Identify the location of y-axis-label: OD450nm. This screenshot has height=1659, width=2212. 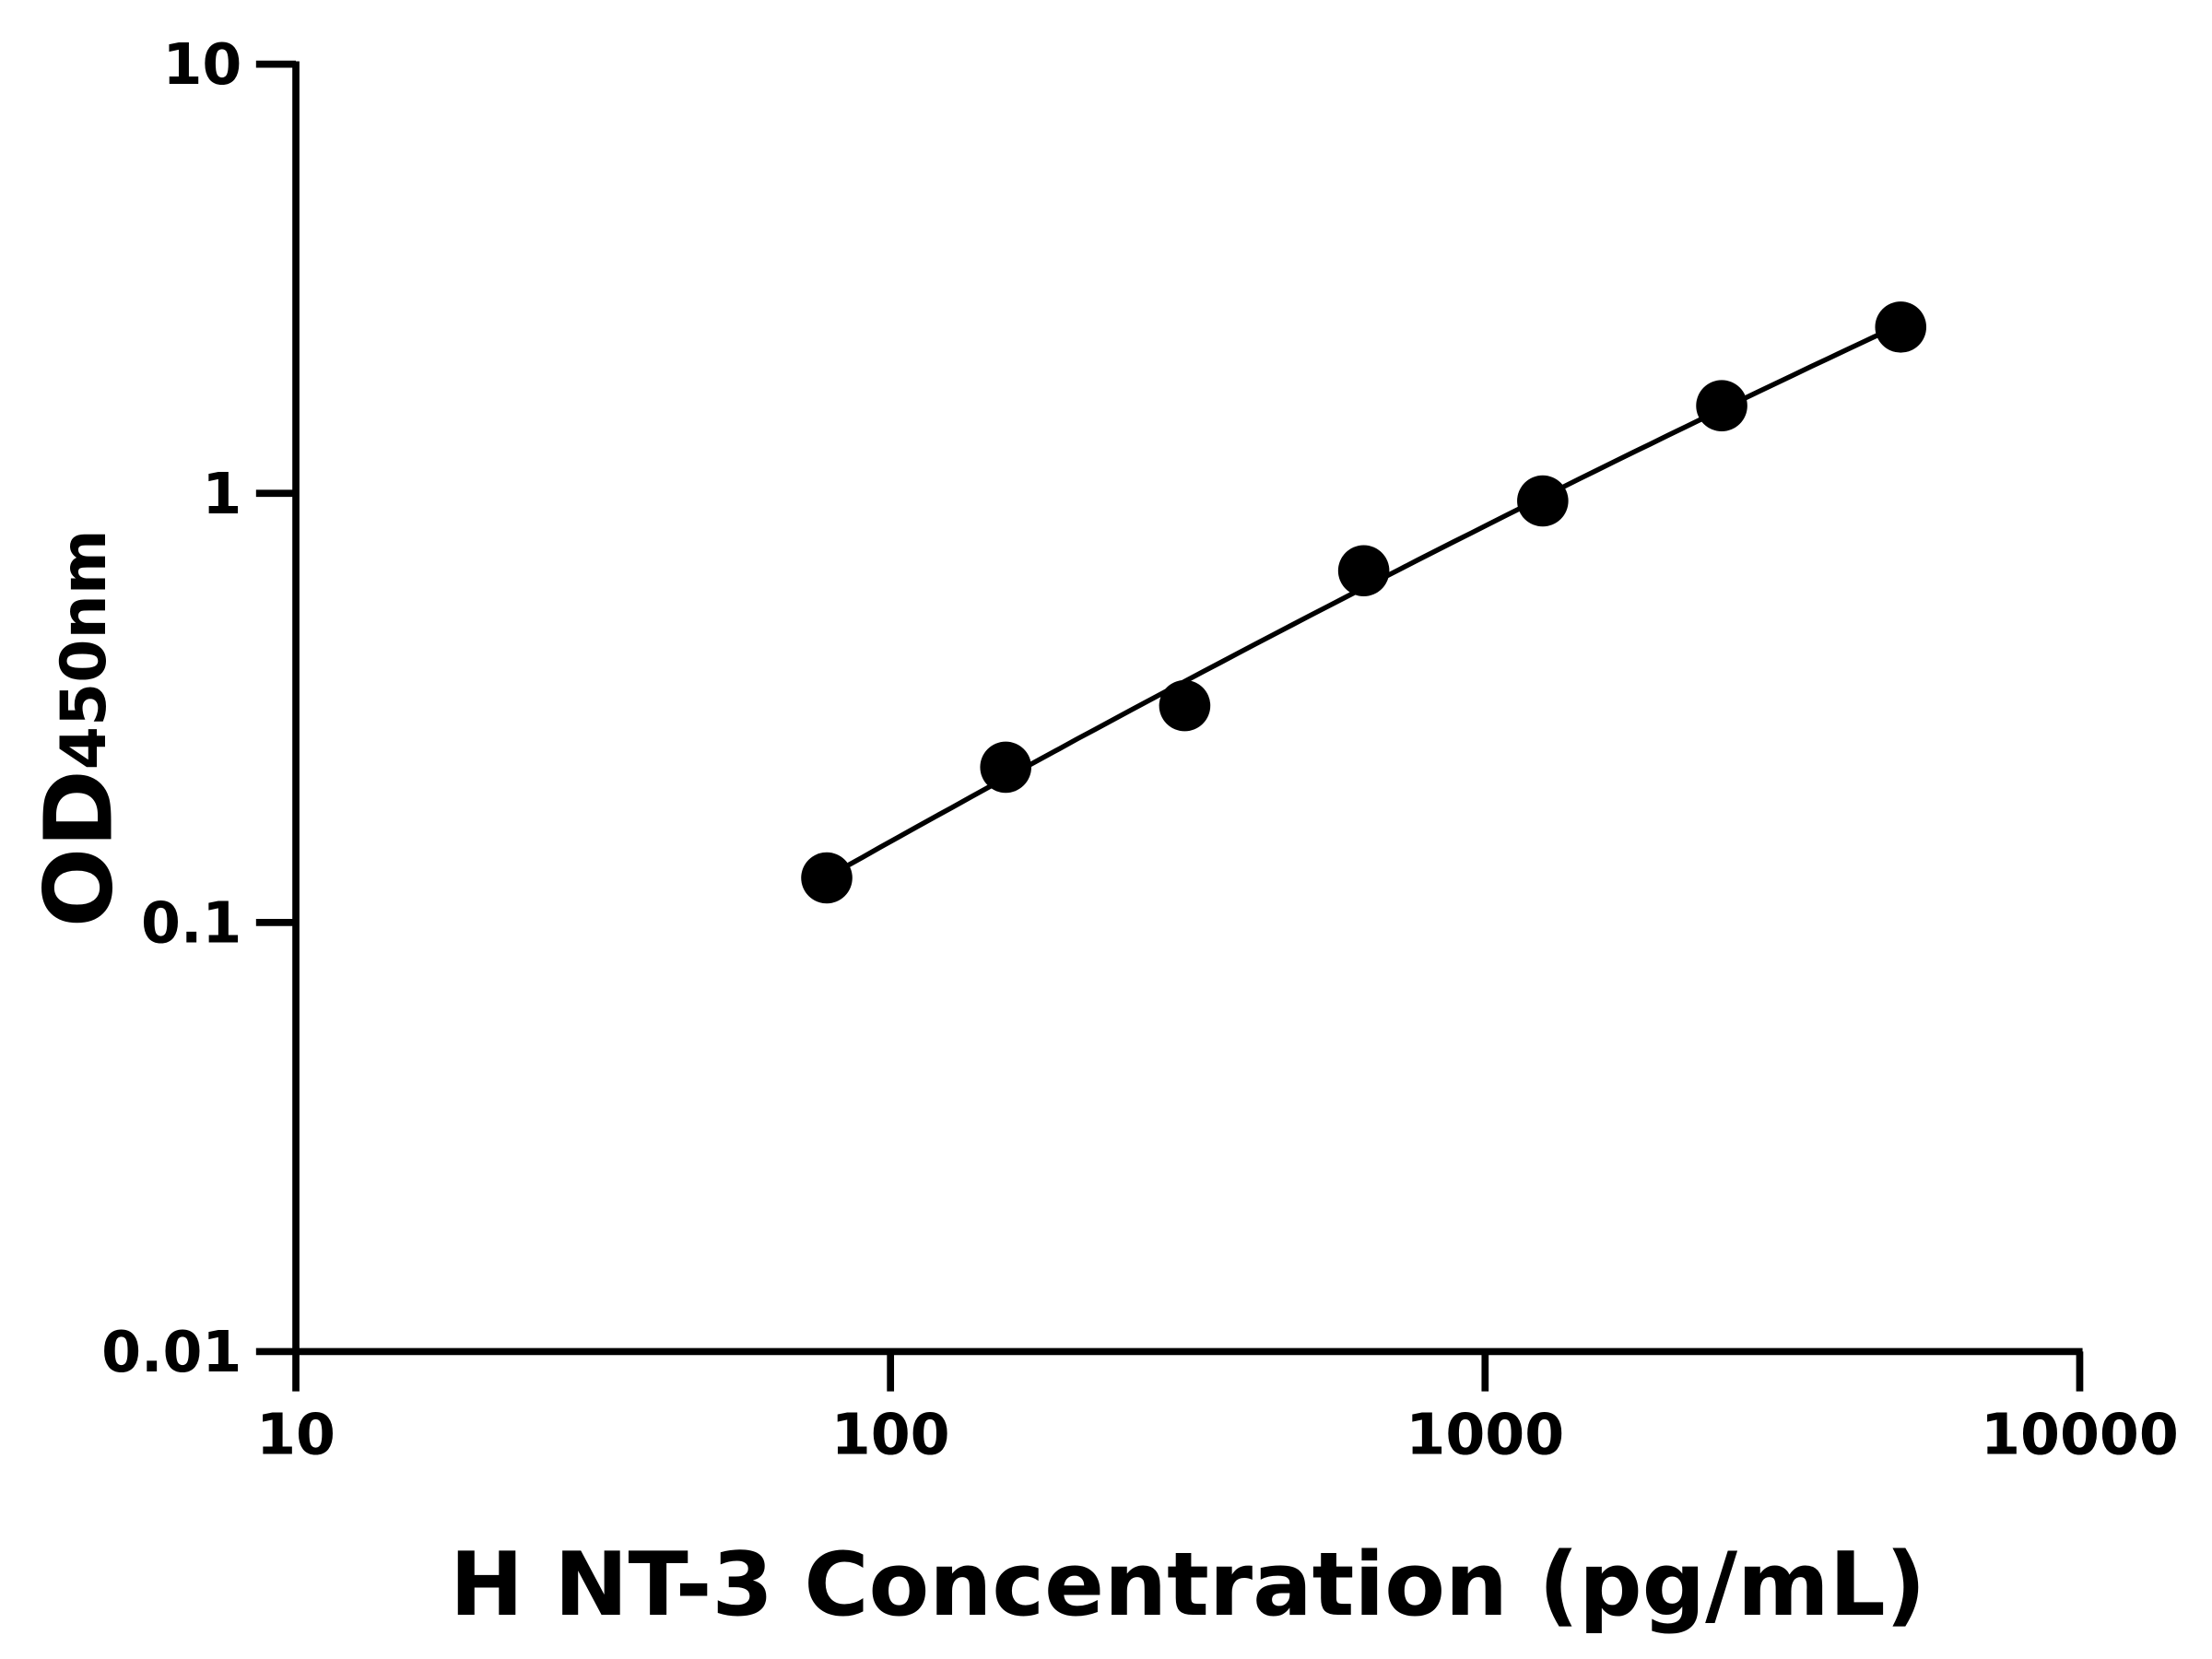
(79, 728).